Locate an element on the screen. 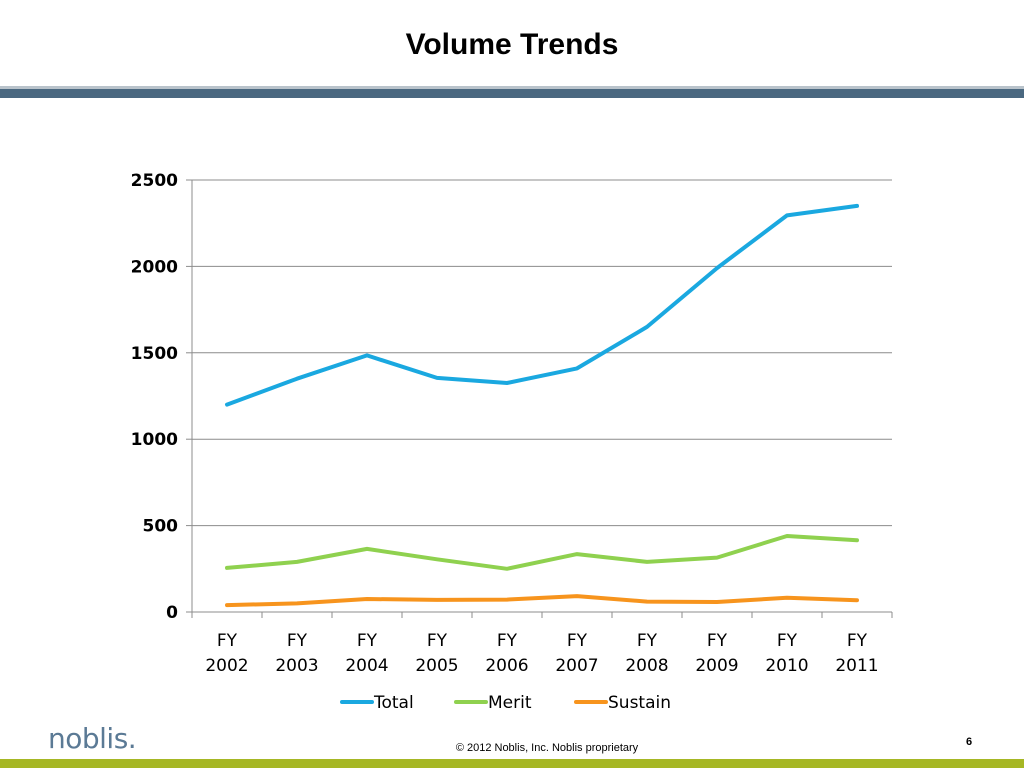 This screenshot has height=768, width=1024. x-tick-label: FY 2007 is located at coordinates (576, 653).